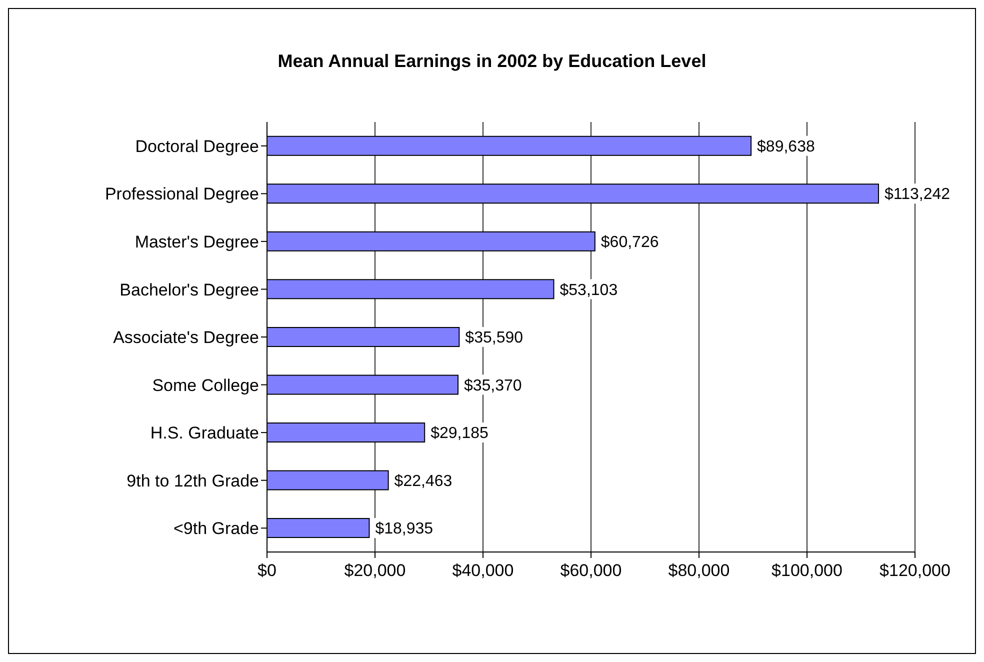  What do you see at coordinates (915, 570) in the screenshot?
I see `x-tick-label: $120,000` at bounding box center [915, 570].